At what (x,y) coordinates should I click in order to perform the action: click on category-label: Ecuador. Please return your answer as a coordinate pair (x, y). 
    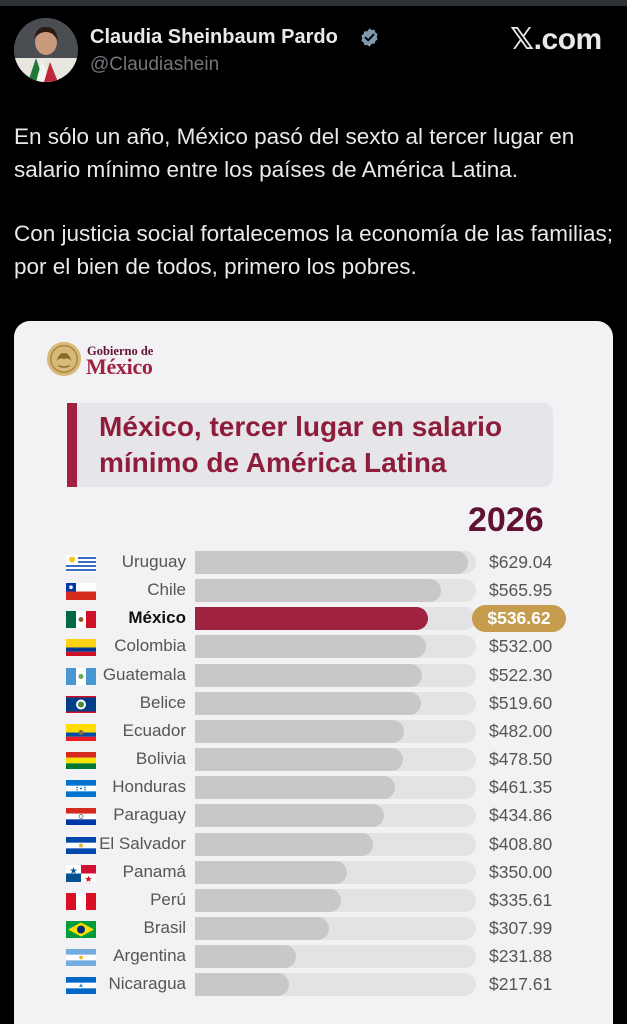
    Looking at the image, I should click on (154, 730).